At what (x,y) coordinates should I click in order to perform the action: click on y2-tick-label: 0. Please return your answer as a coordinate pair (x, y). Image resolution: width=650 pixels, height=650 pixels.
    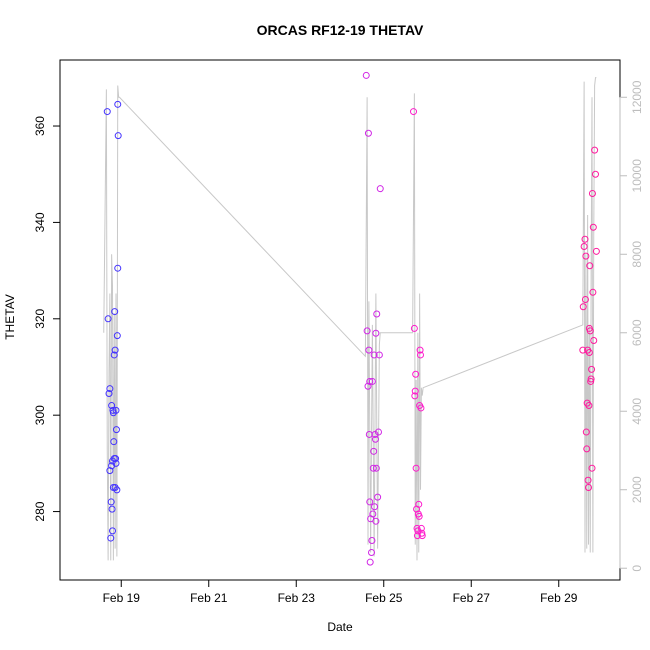
    Looking at the image, I should click on (637, 568).